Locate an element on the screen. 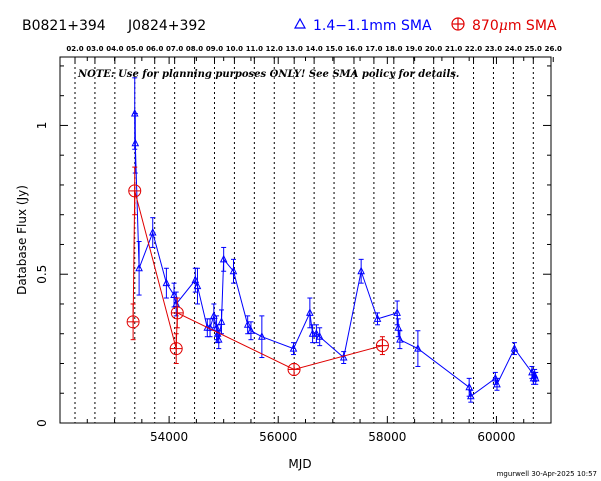 The width and height of the screenshot is (601, 481). year-tick-label: 03.0 is located at coordinates (94, 49).